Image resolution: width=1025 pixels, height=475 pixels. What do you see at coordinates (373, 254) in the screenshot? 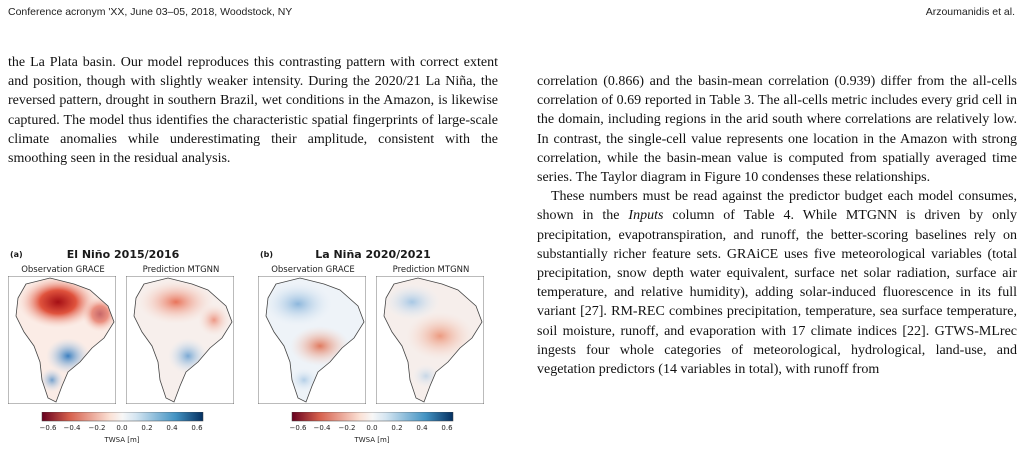
I see `panel-b-title: La Niña 2020/2021` at bounding box center [373, 254].